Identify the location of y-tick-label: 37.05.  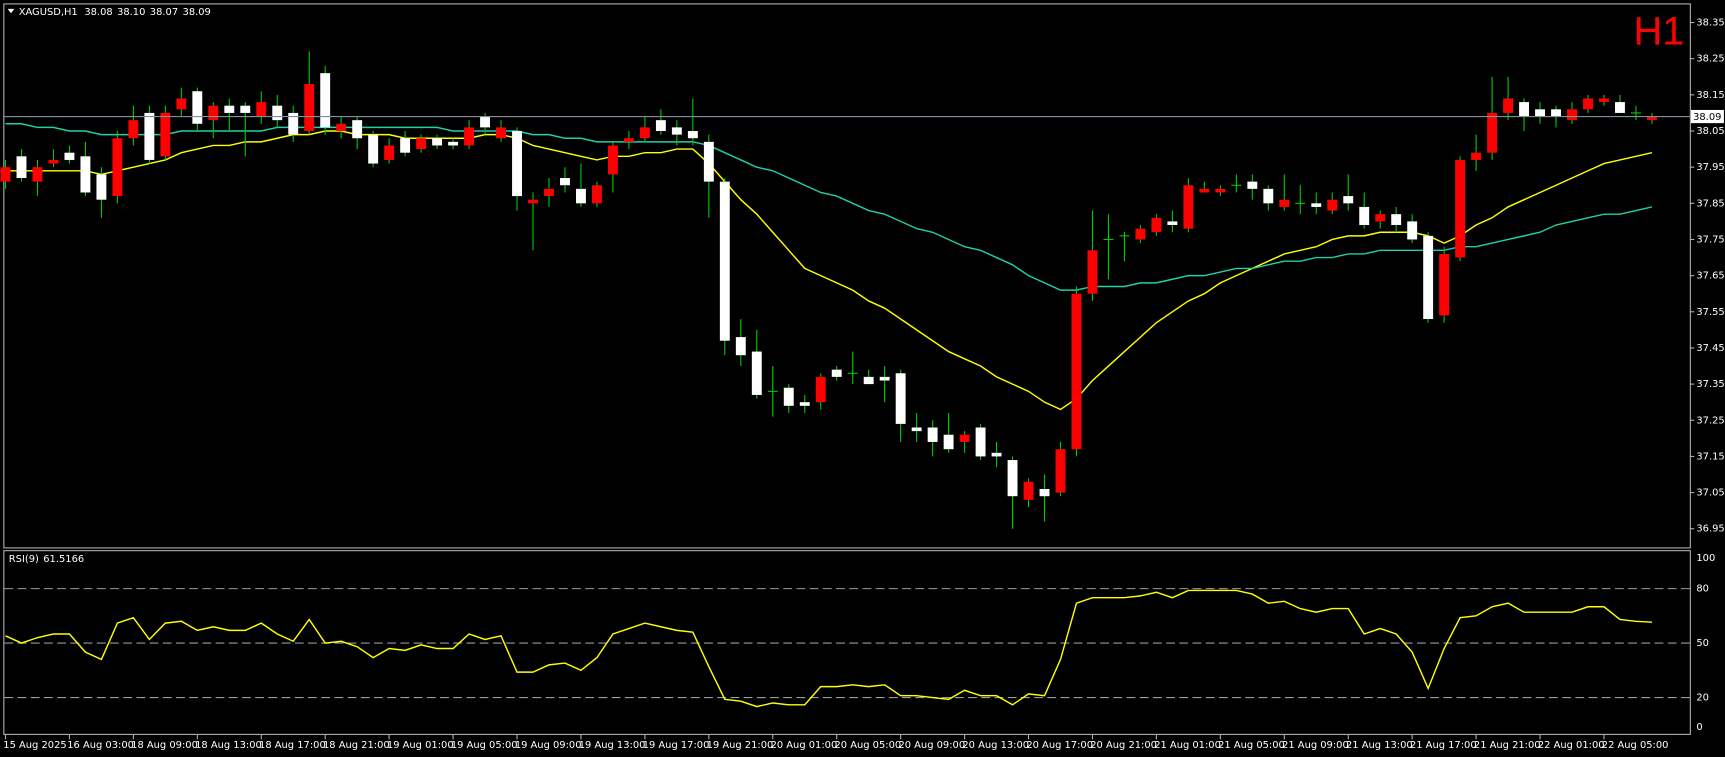
(1710, 493).